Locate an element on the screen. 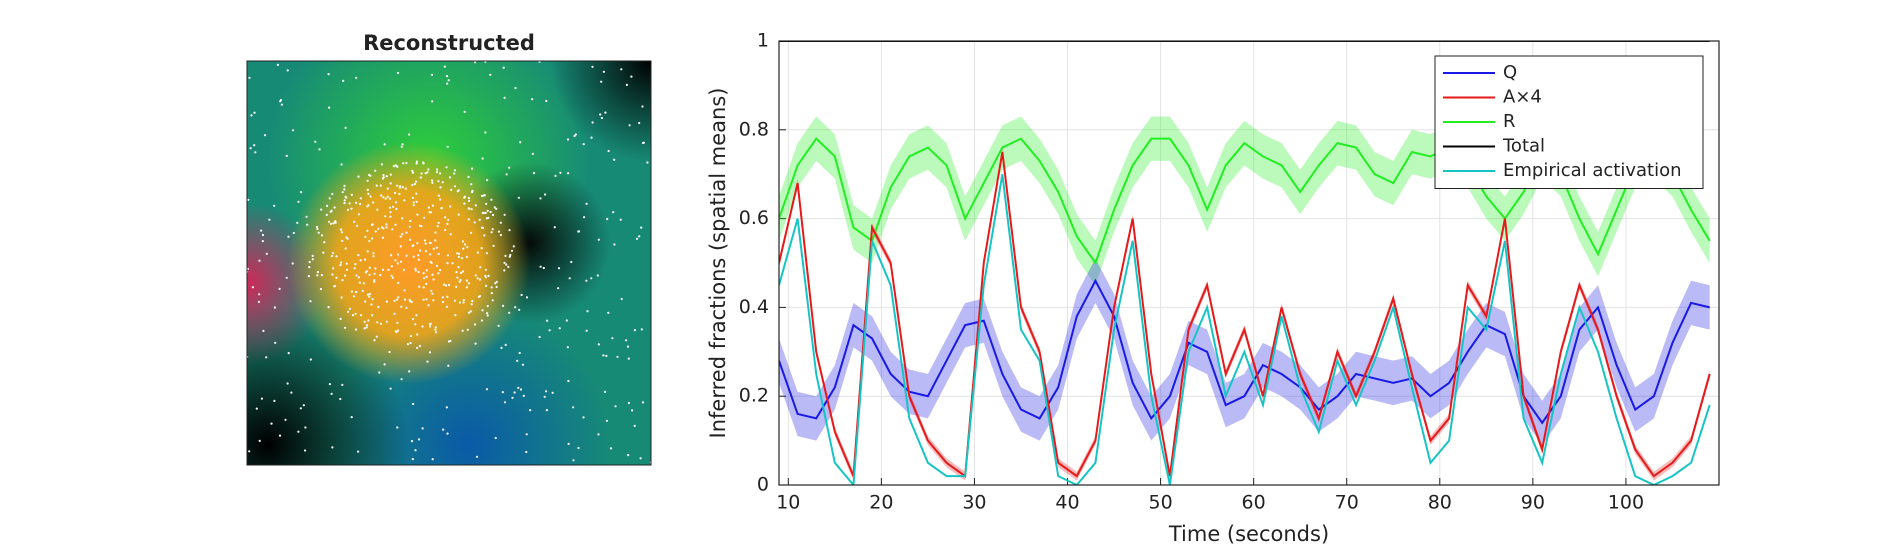 Image resolution: width=1891 pixels, height=544 pixels. y-axis-label: Inferred fractions (spatial means) is located at coordinates (718, 263).